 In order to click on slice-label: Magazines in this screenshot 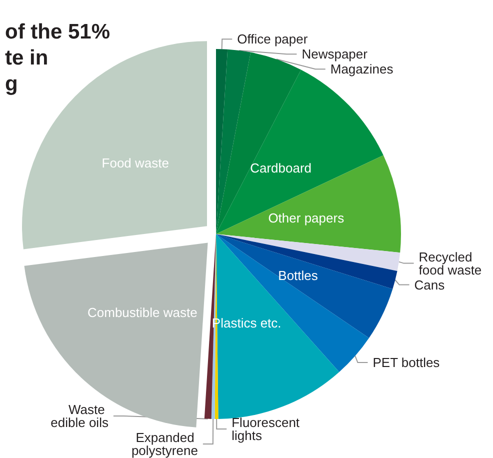, I will do `click(362, 69)`.